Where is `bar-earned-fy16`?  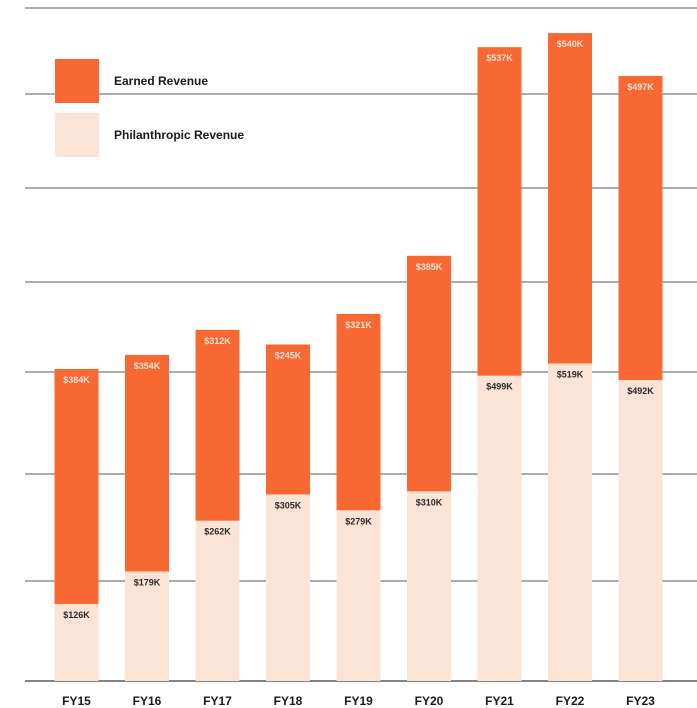
bar-earned-fy16 is located at coordinates (147, 463).